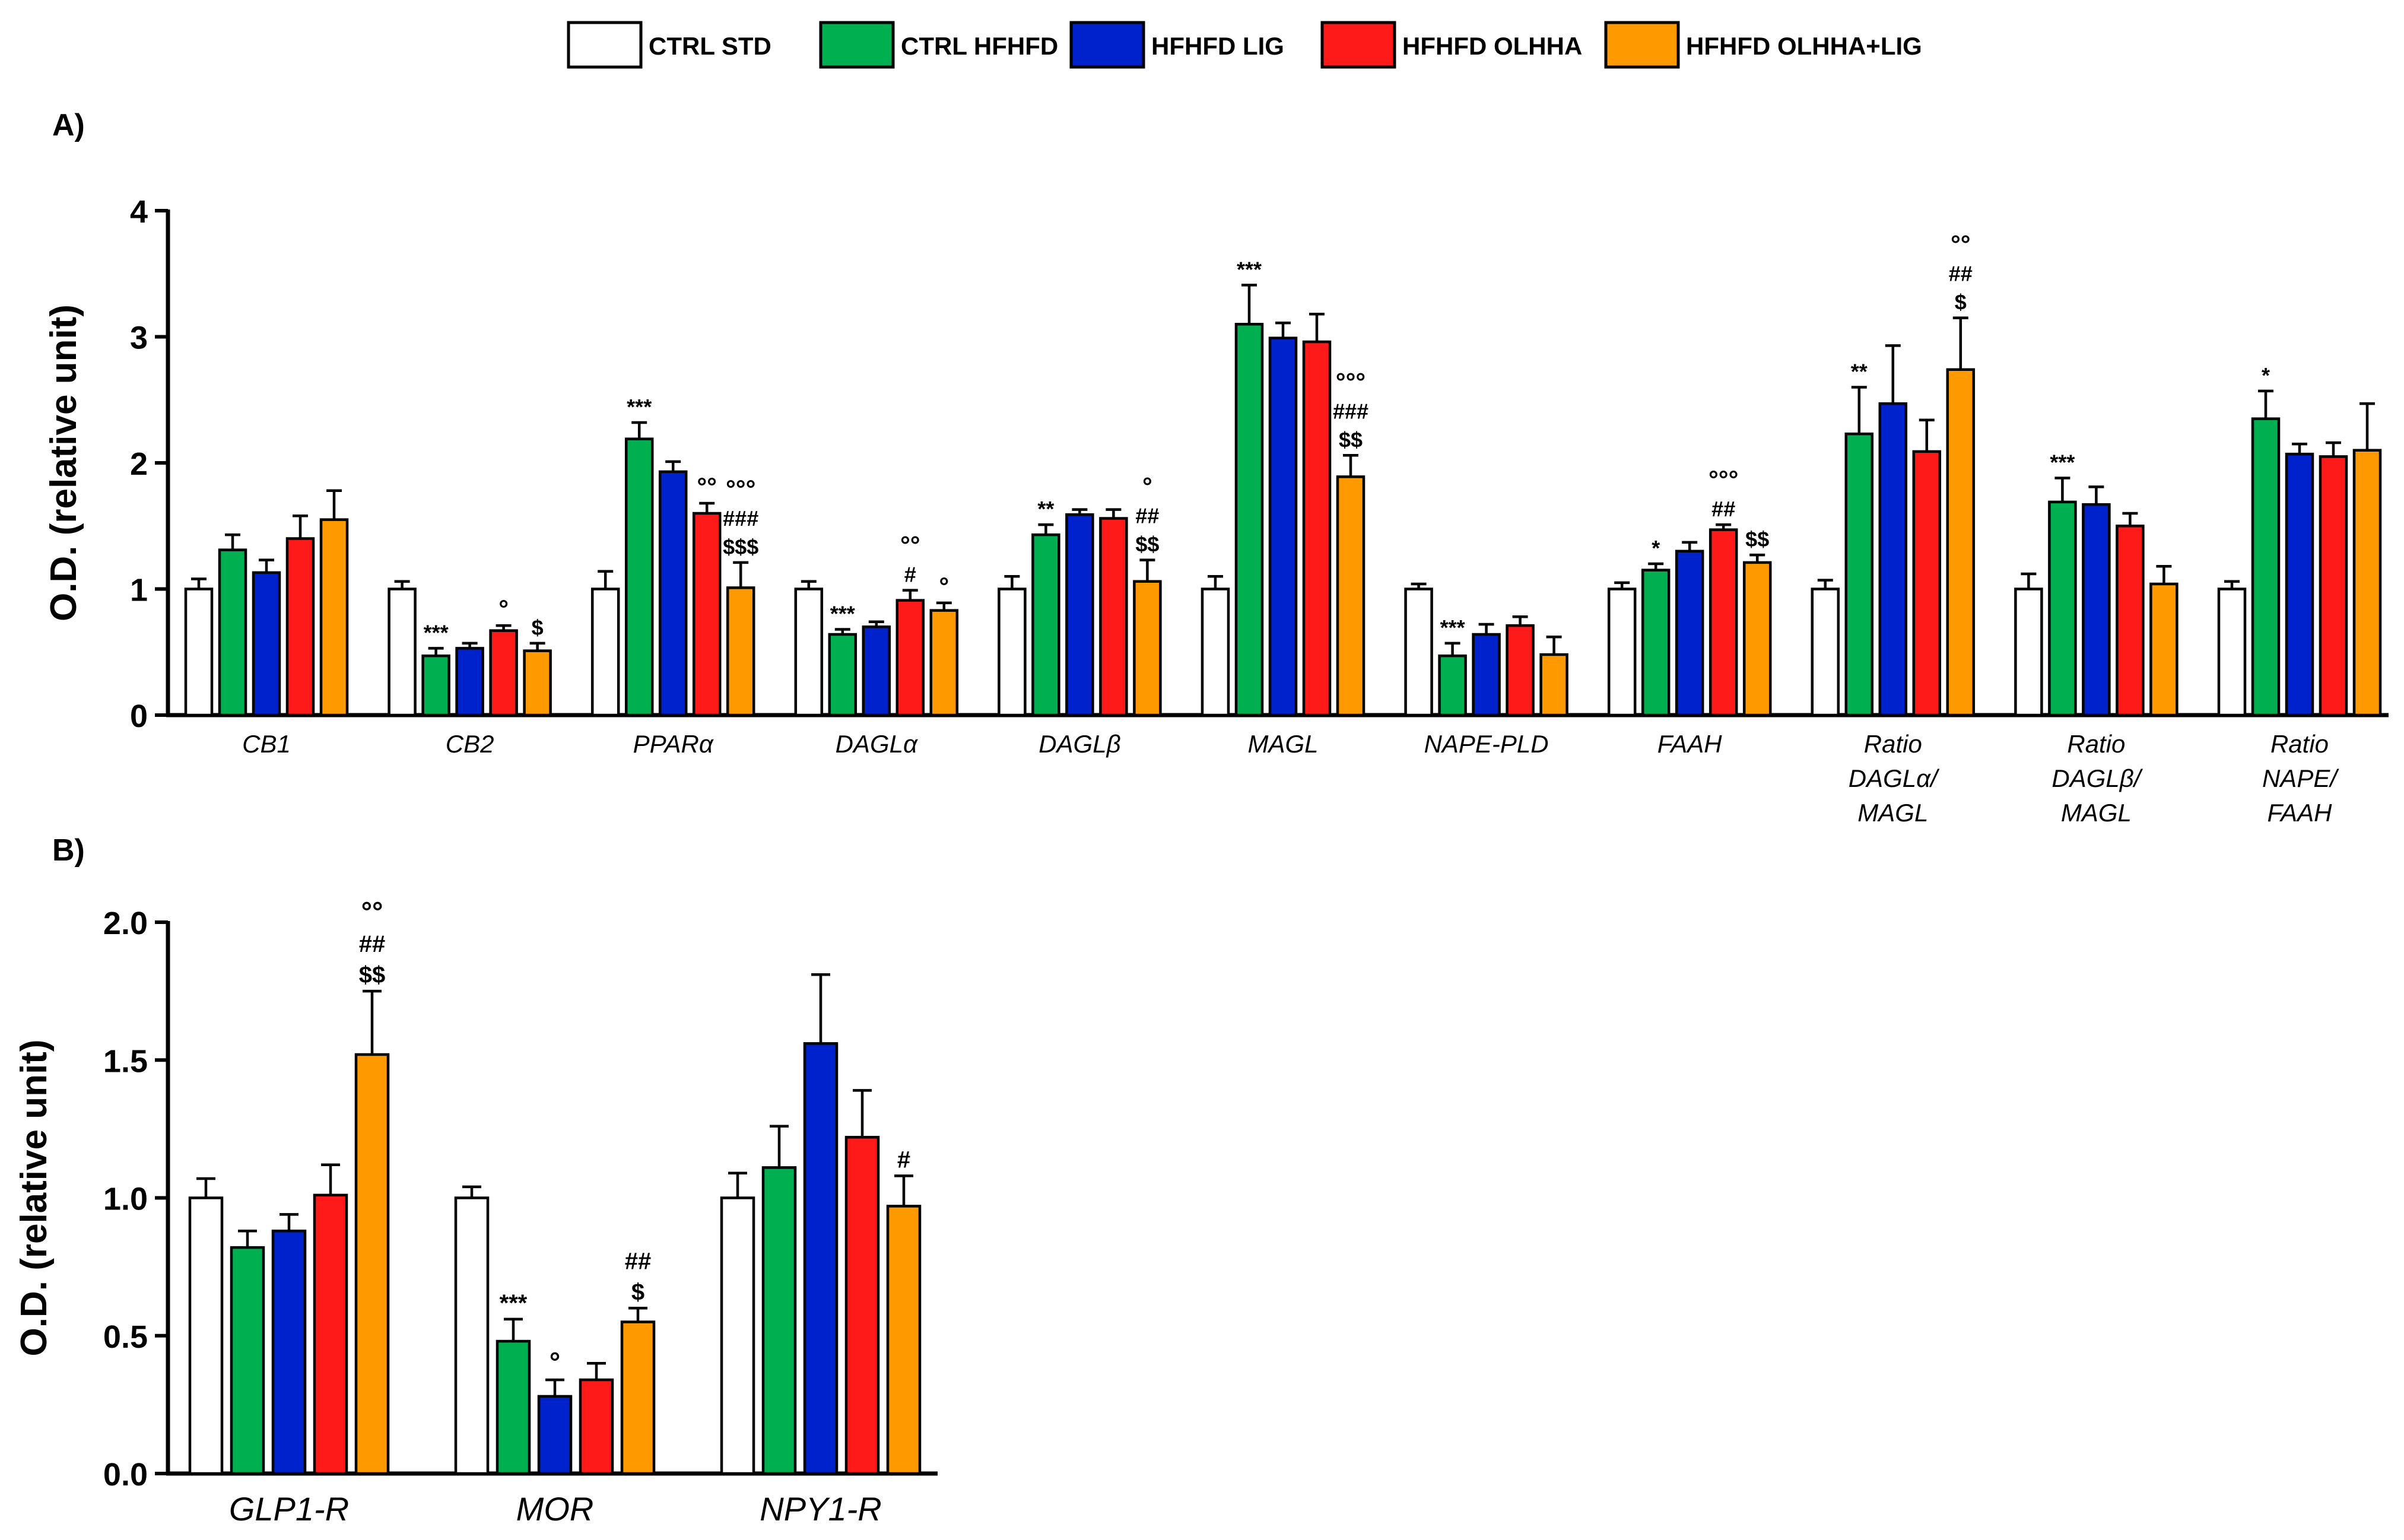 This screenshot has width=2404, height=1540. What do you see at coordinates (139, 590) in the screenshot?
I see `y-tick-label: 1` at bounding box center [139, 590].